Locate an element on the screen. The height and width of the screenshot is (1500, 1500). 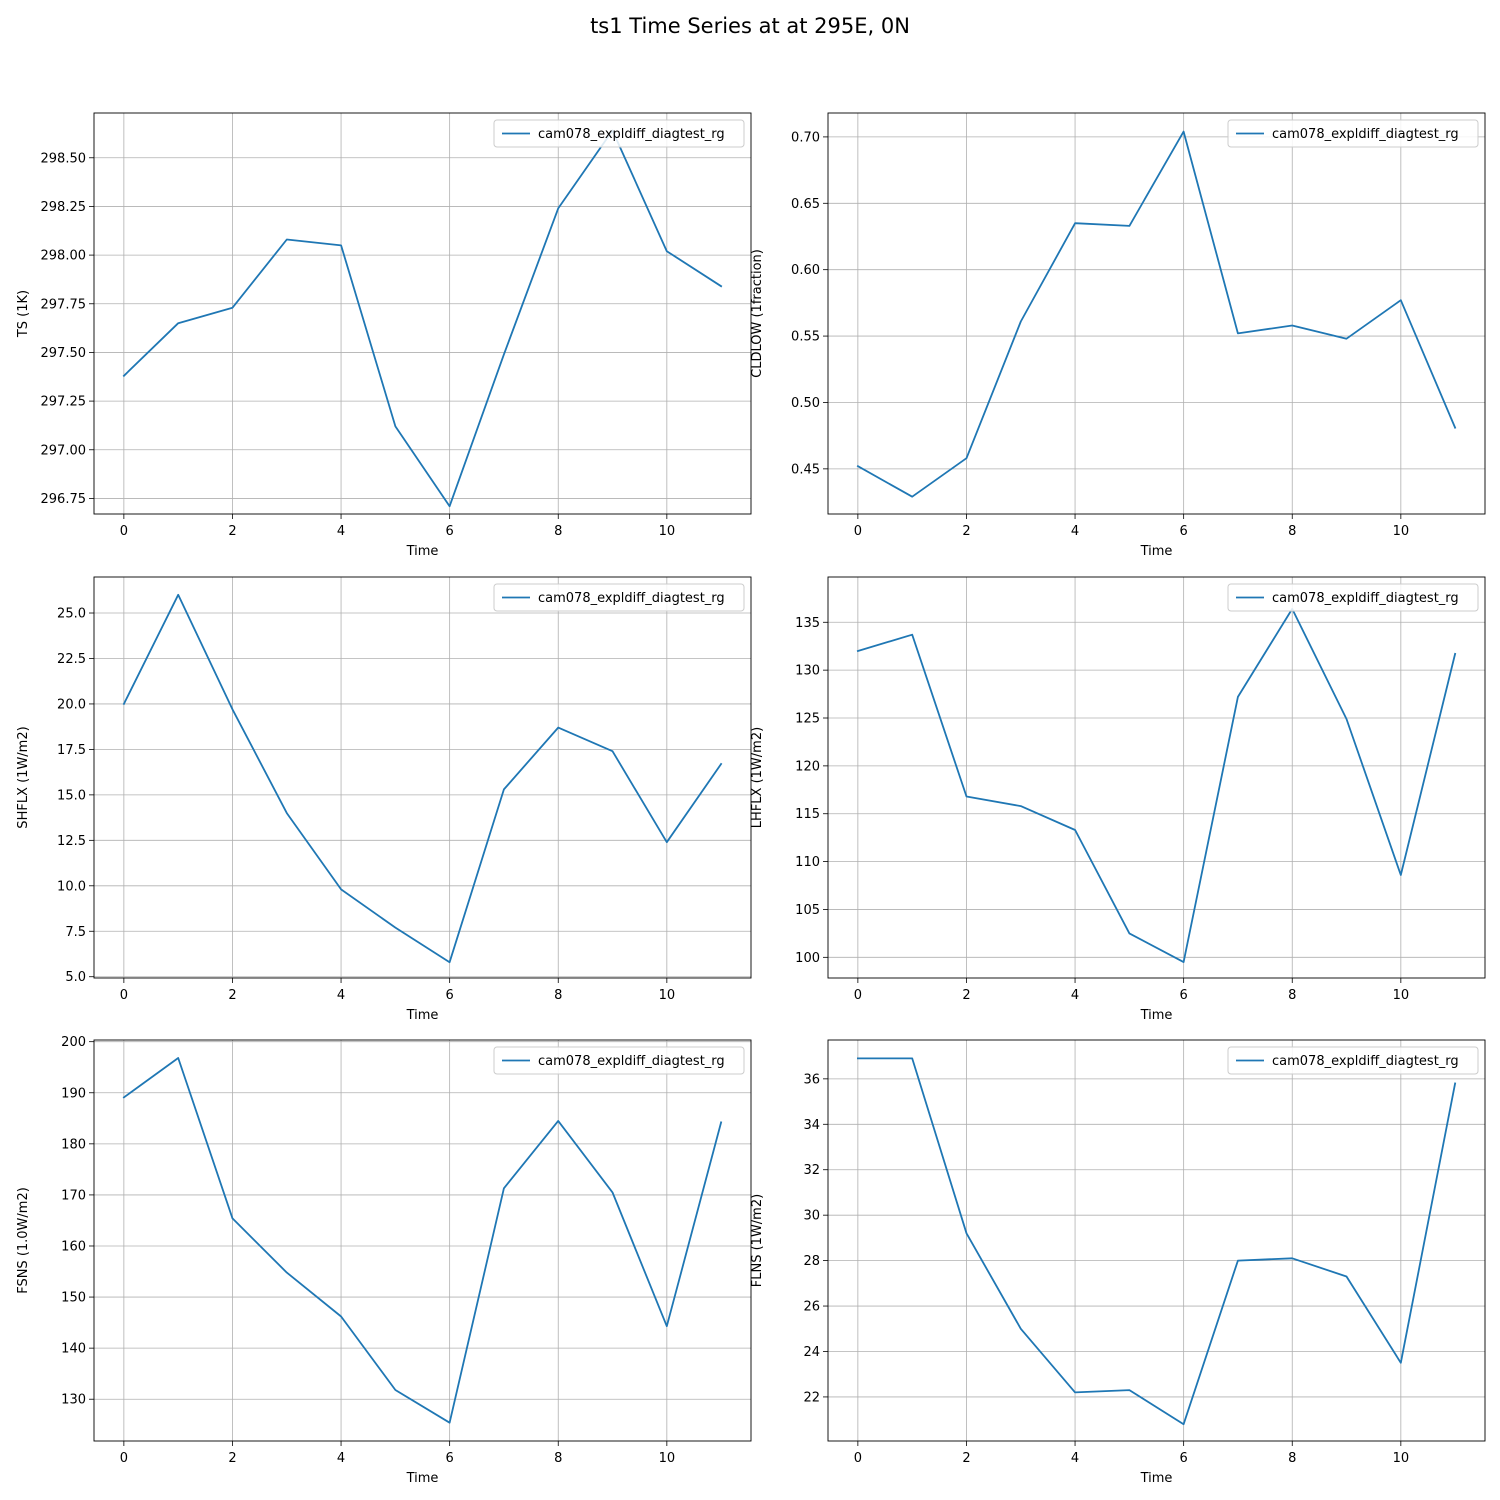
y-tick-label: 105 is located at coordinates (807, 910).